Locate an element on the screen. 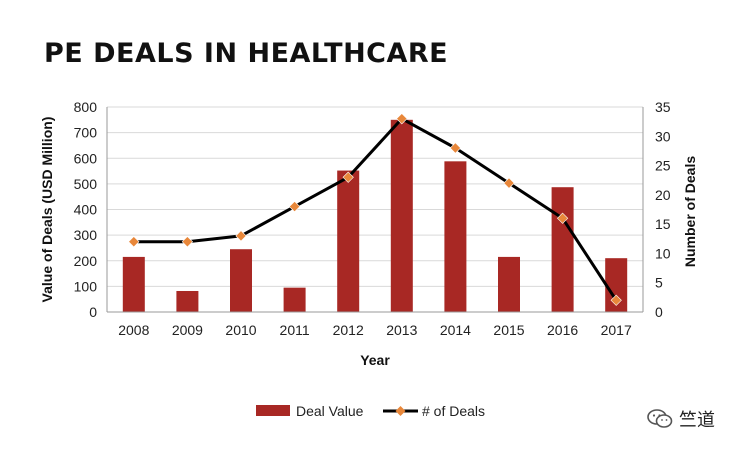 The height and width of the screenshot is (450, 742). x-tick-label: 2010 is located at coordinates (240, 330).